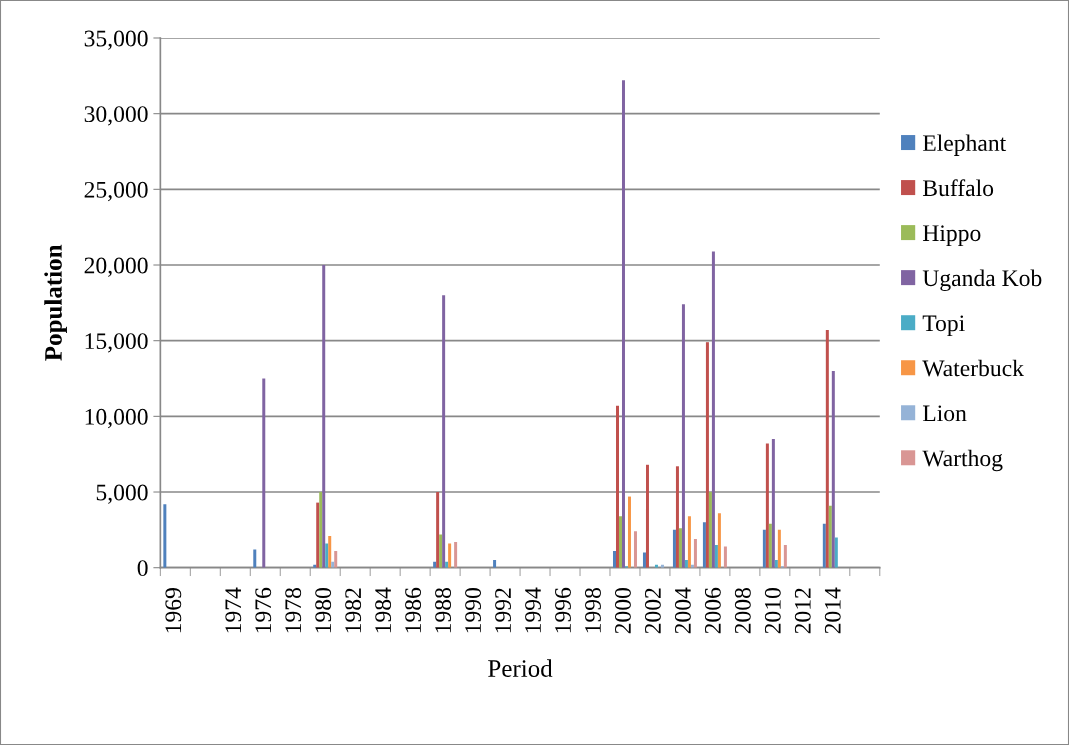 Image resolution: width=1069 pixels, height=745 pixels. I want to click on y-tick-label: 20,000, so click(116, 267).